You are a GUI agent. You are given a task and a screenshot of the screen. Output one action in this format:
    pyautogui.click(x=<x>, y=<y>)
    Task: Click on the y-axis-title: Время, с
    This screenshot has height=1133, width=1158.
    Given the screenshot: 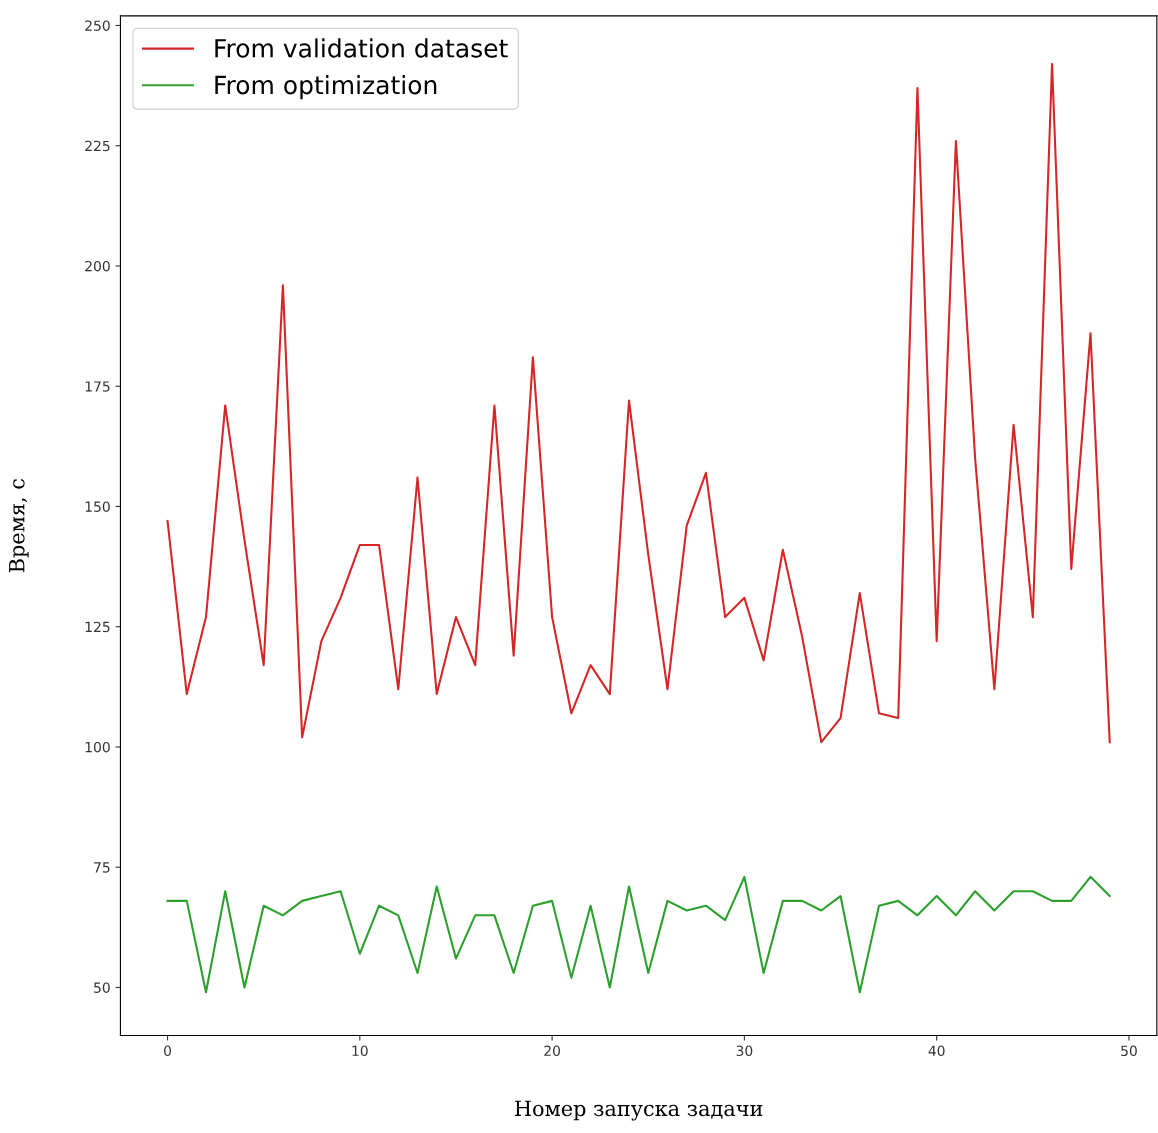 What is the action you would take?
    pyautogui.click(x=19, y=526)
    